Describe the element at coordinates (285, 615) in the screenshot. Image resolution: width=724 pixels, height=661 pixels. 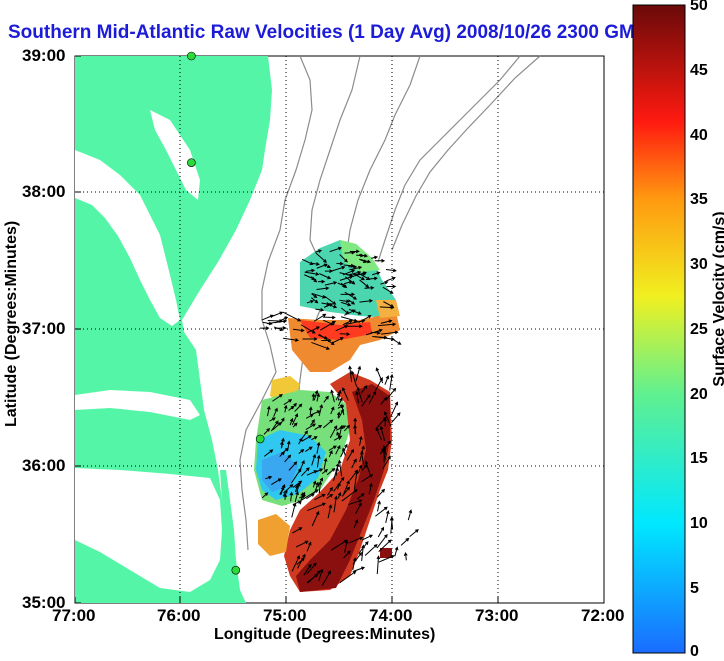
I see `x-tick-label: 75:00` at that location.